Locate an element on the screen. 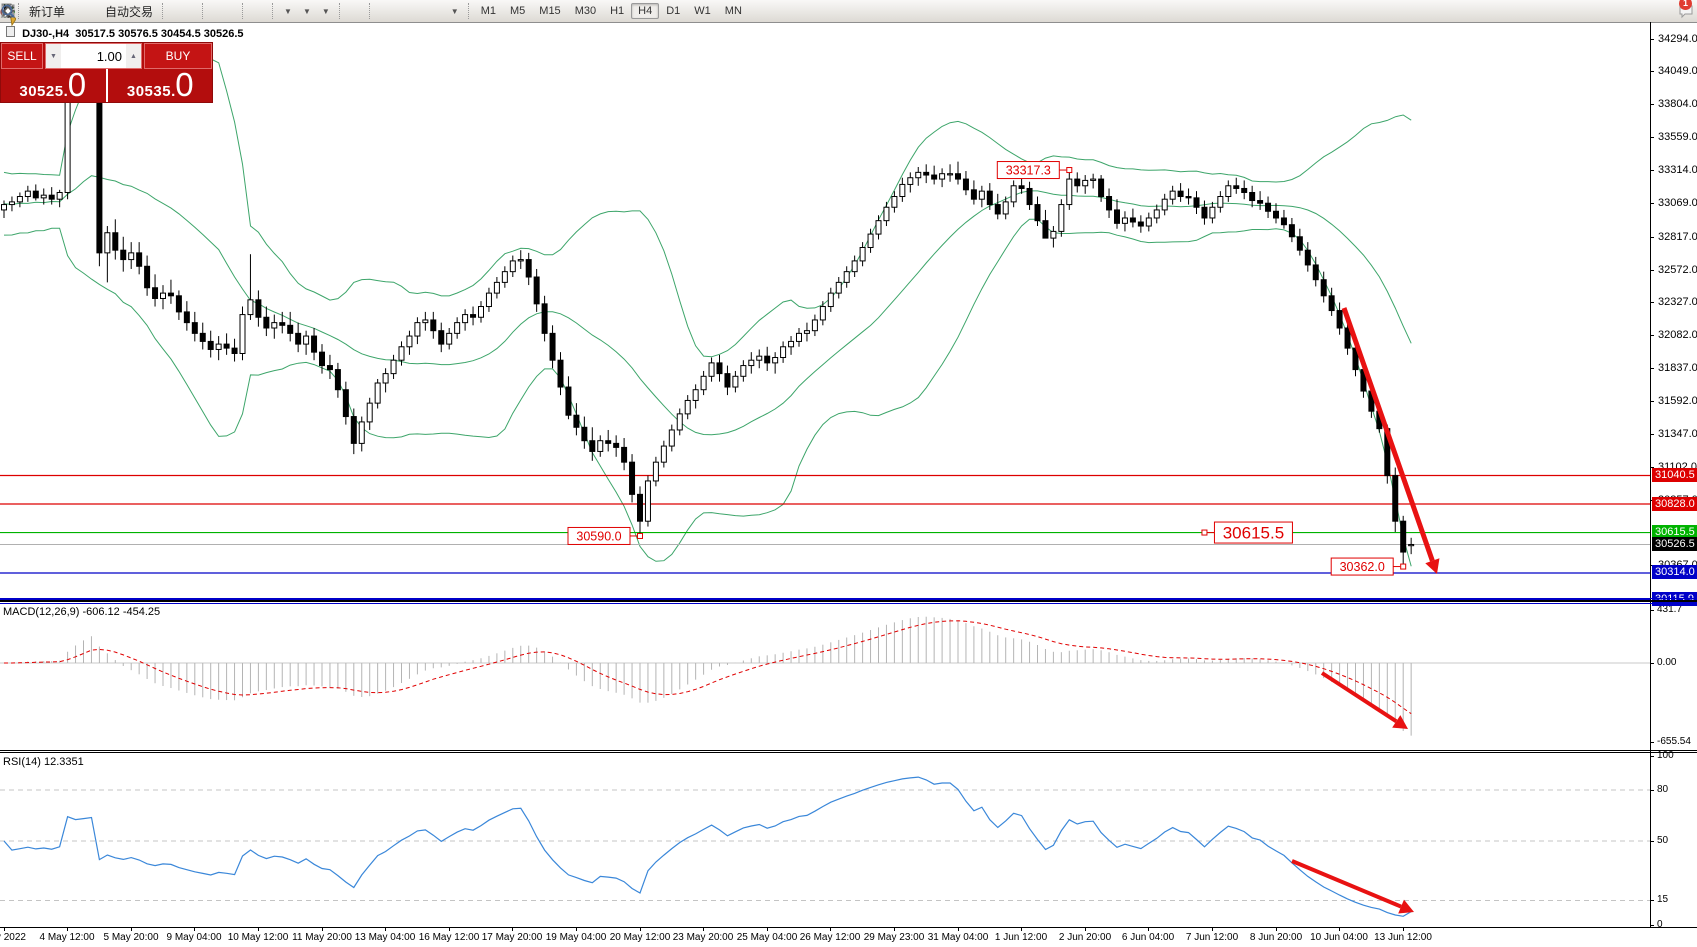 This screenshot has height=947, width=1697. text-label-tool: T is located at coordinates (223, 11).